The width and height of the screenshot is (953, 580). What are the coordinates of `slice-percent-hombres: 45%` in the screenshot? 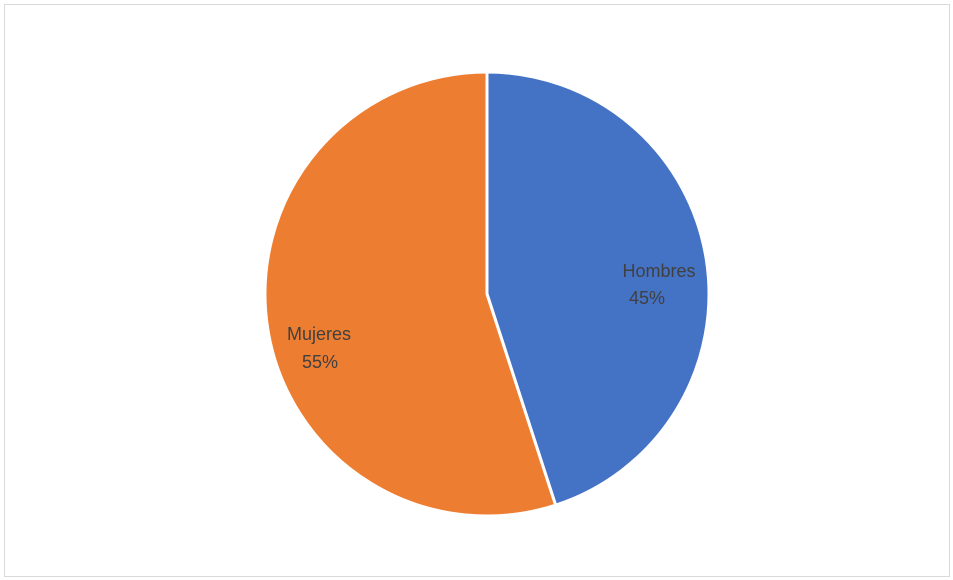 It's located at (647, 298).